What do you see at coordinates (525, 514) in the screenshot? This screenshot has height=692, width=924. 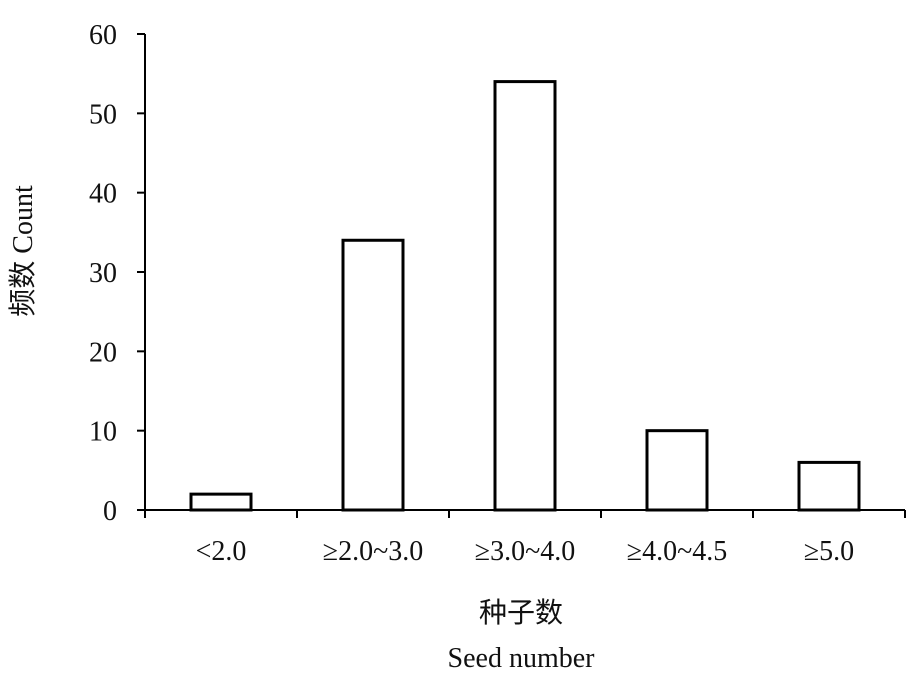 I see `x-ticks-group` at bounding box center [525, 514].